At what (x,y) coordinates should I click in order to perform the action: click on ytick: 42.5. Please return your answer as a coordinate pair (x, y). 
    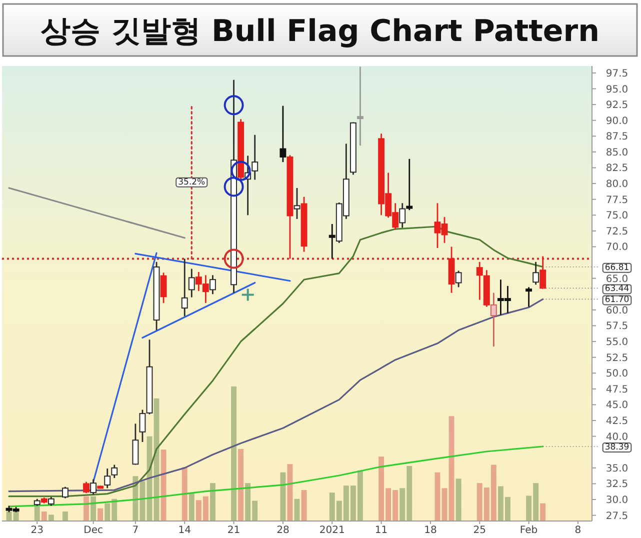
    Looking at the image, I should click on (617, 422).